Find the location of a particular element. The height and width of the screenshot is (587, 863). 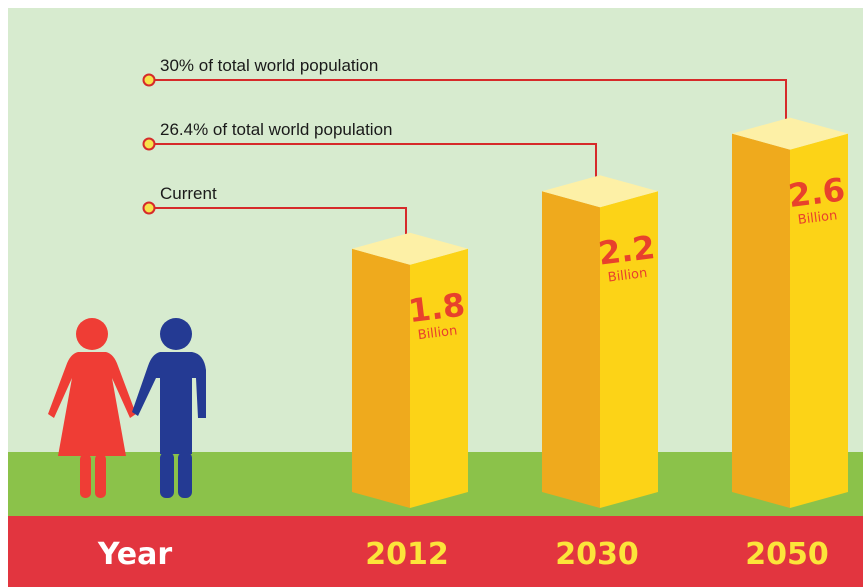

year-label-2030: 2030 is located at coordinates (597, 554).